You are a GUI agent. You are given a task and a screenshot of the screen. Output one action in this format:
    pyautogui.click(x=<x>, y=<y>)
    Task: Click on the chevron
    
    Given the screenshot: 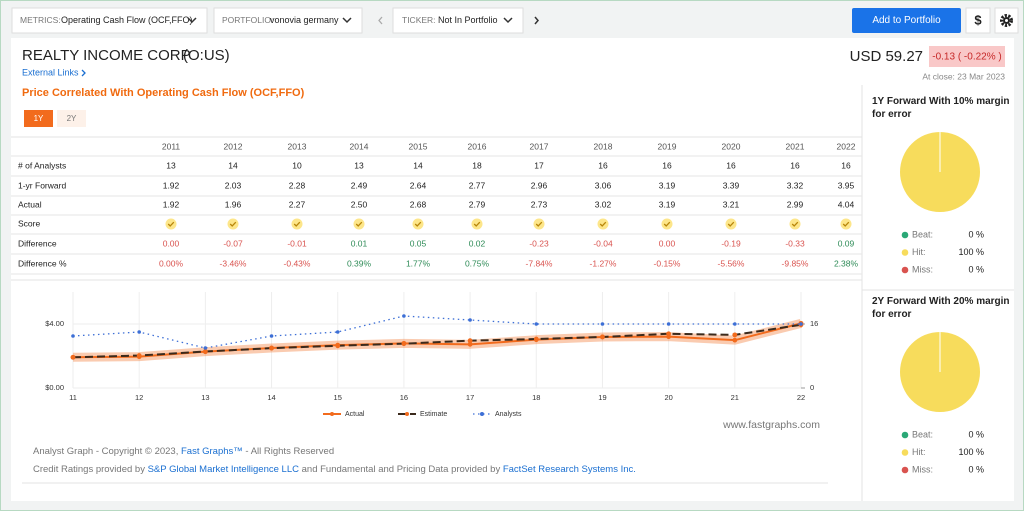 What is the action you would take?
    pyautogui.click(x=508, y=20)
    